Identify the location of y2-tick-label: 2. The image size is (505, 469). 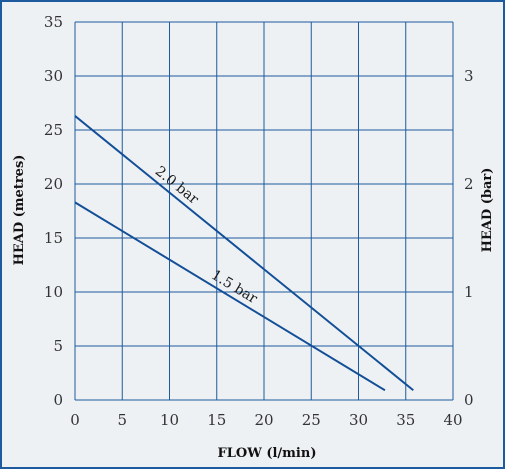
(469, 184).